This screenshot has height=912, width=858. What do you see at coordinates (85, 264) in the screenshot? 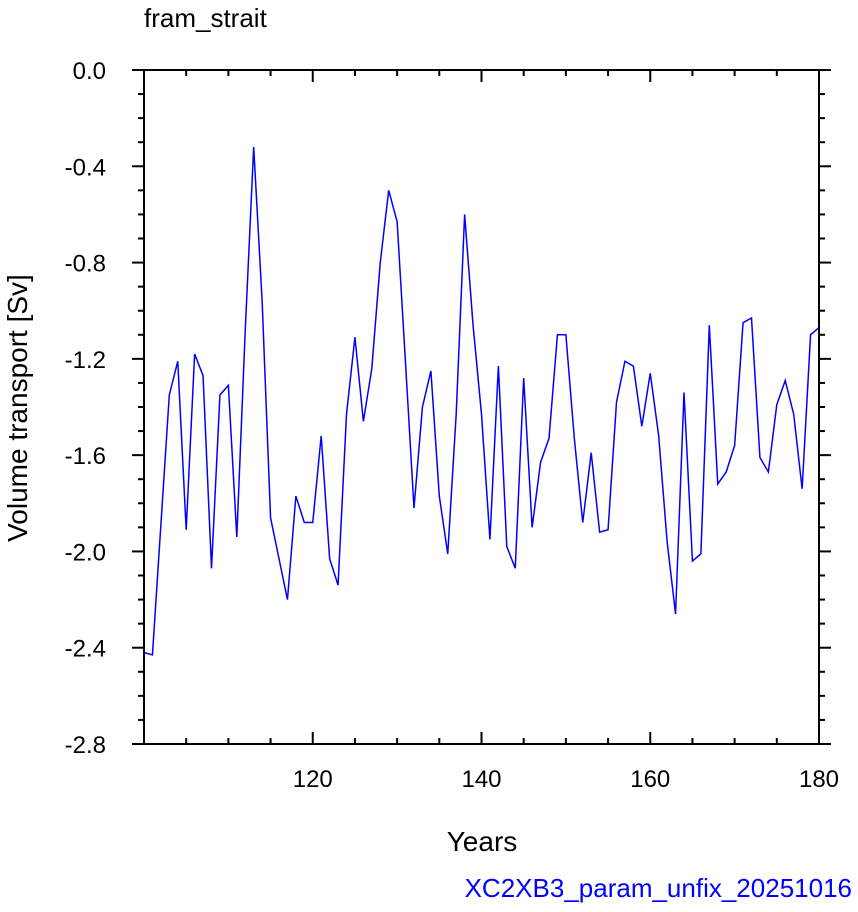
I see `y-tick-label: -0.8` at bounding box center [85, 264].